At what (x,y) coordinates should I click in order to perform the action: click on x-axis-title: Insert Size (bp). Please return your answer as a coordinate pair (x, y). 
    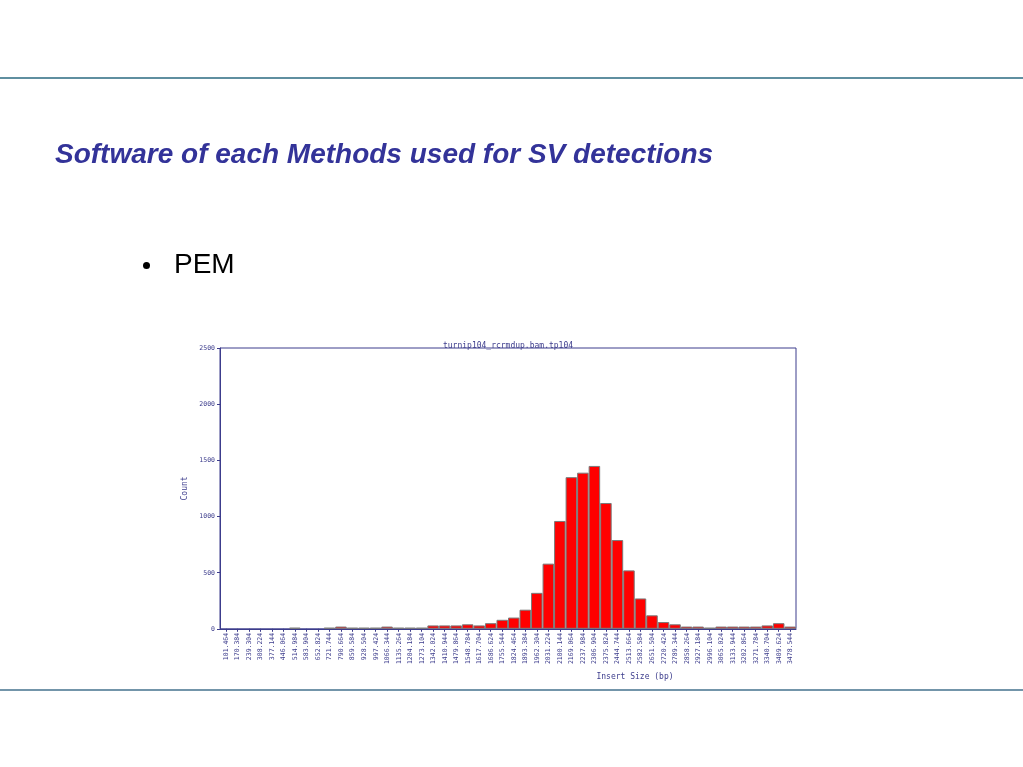
    Looking at the image, I should click on (635, 676).